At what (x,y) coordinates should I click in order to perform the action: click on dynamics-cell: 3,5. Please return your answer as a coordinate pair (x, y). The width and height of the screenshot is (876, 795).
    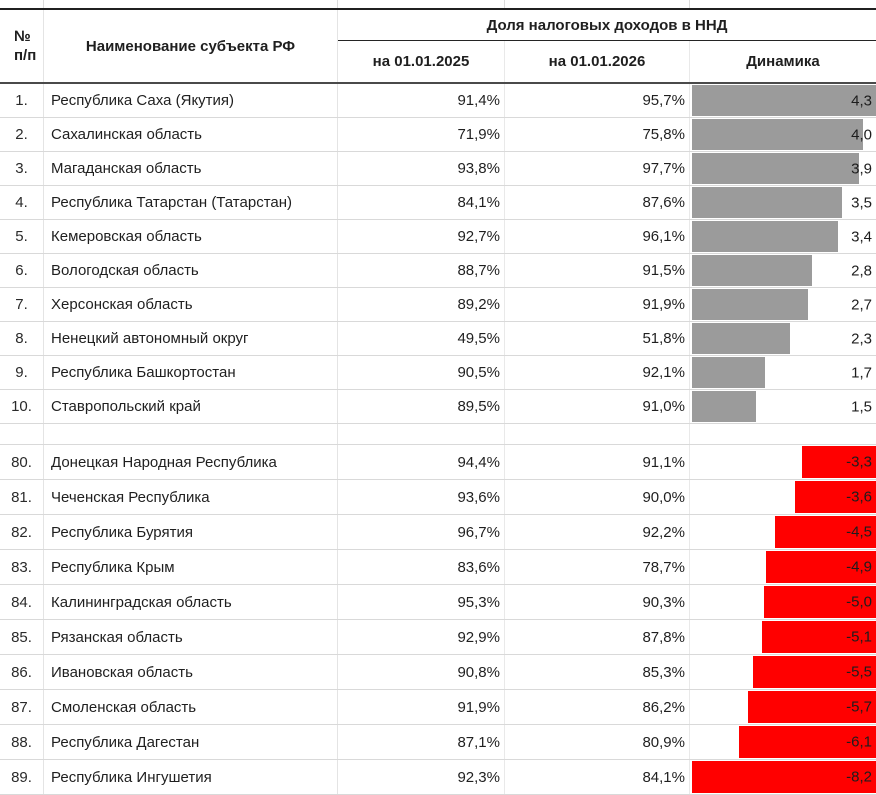
    Looking at the image, I should click on (783, 202).